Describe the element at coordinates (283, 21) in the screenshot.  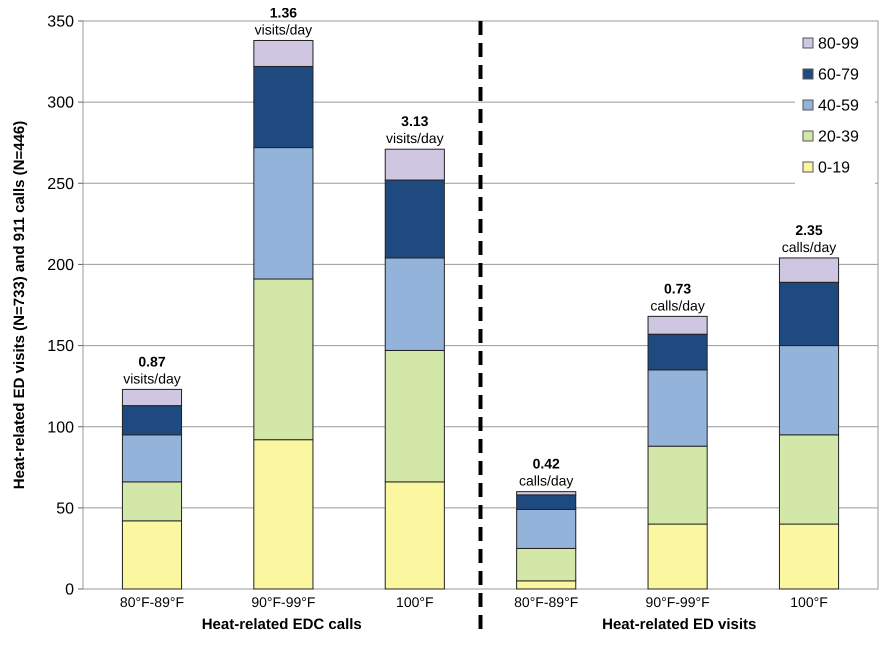
I see `annotation: 1.36 visits/day` at that location.